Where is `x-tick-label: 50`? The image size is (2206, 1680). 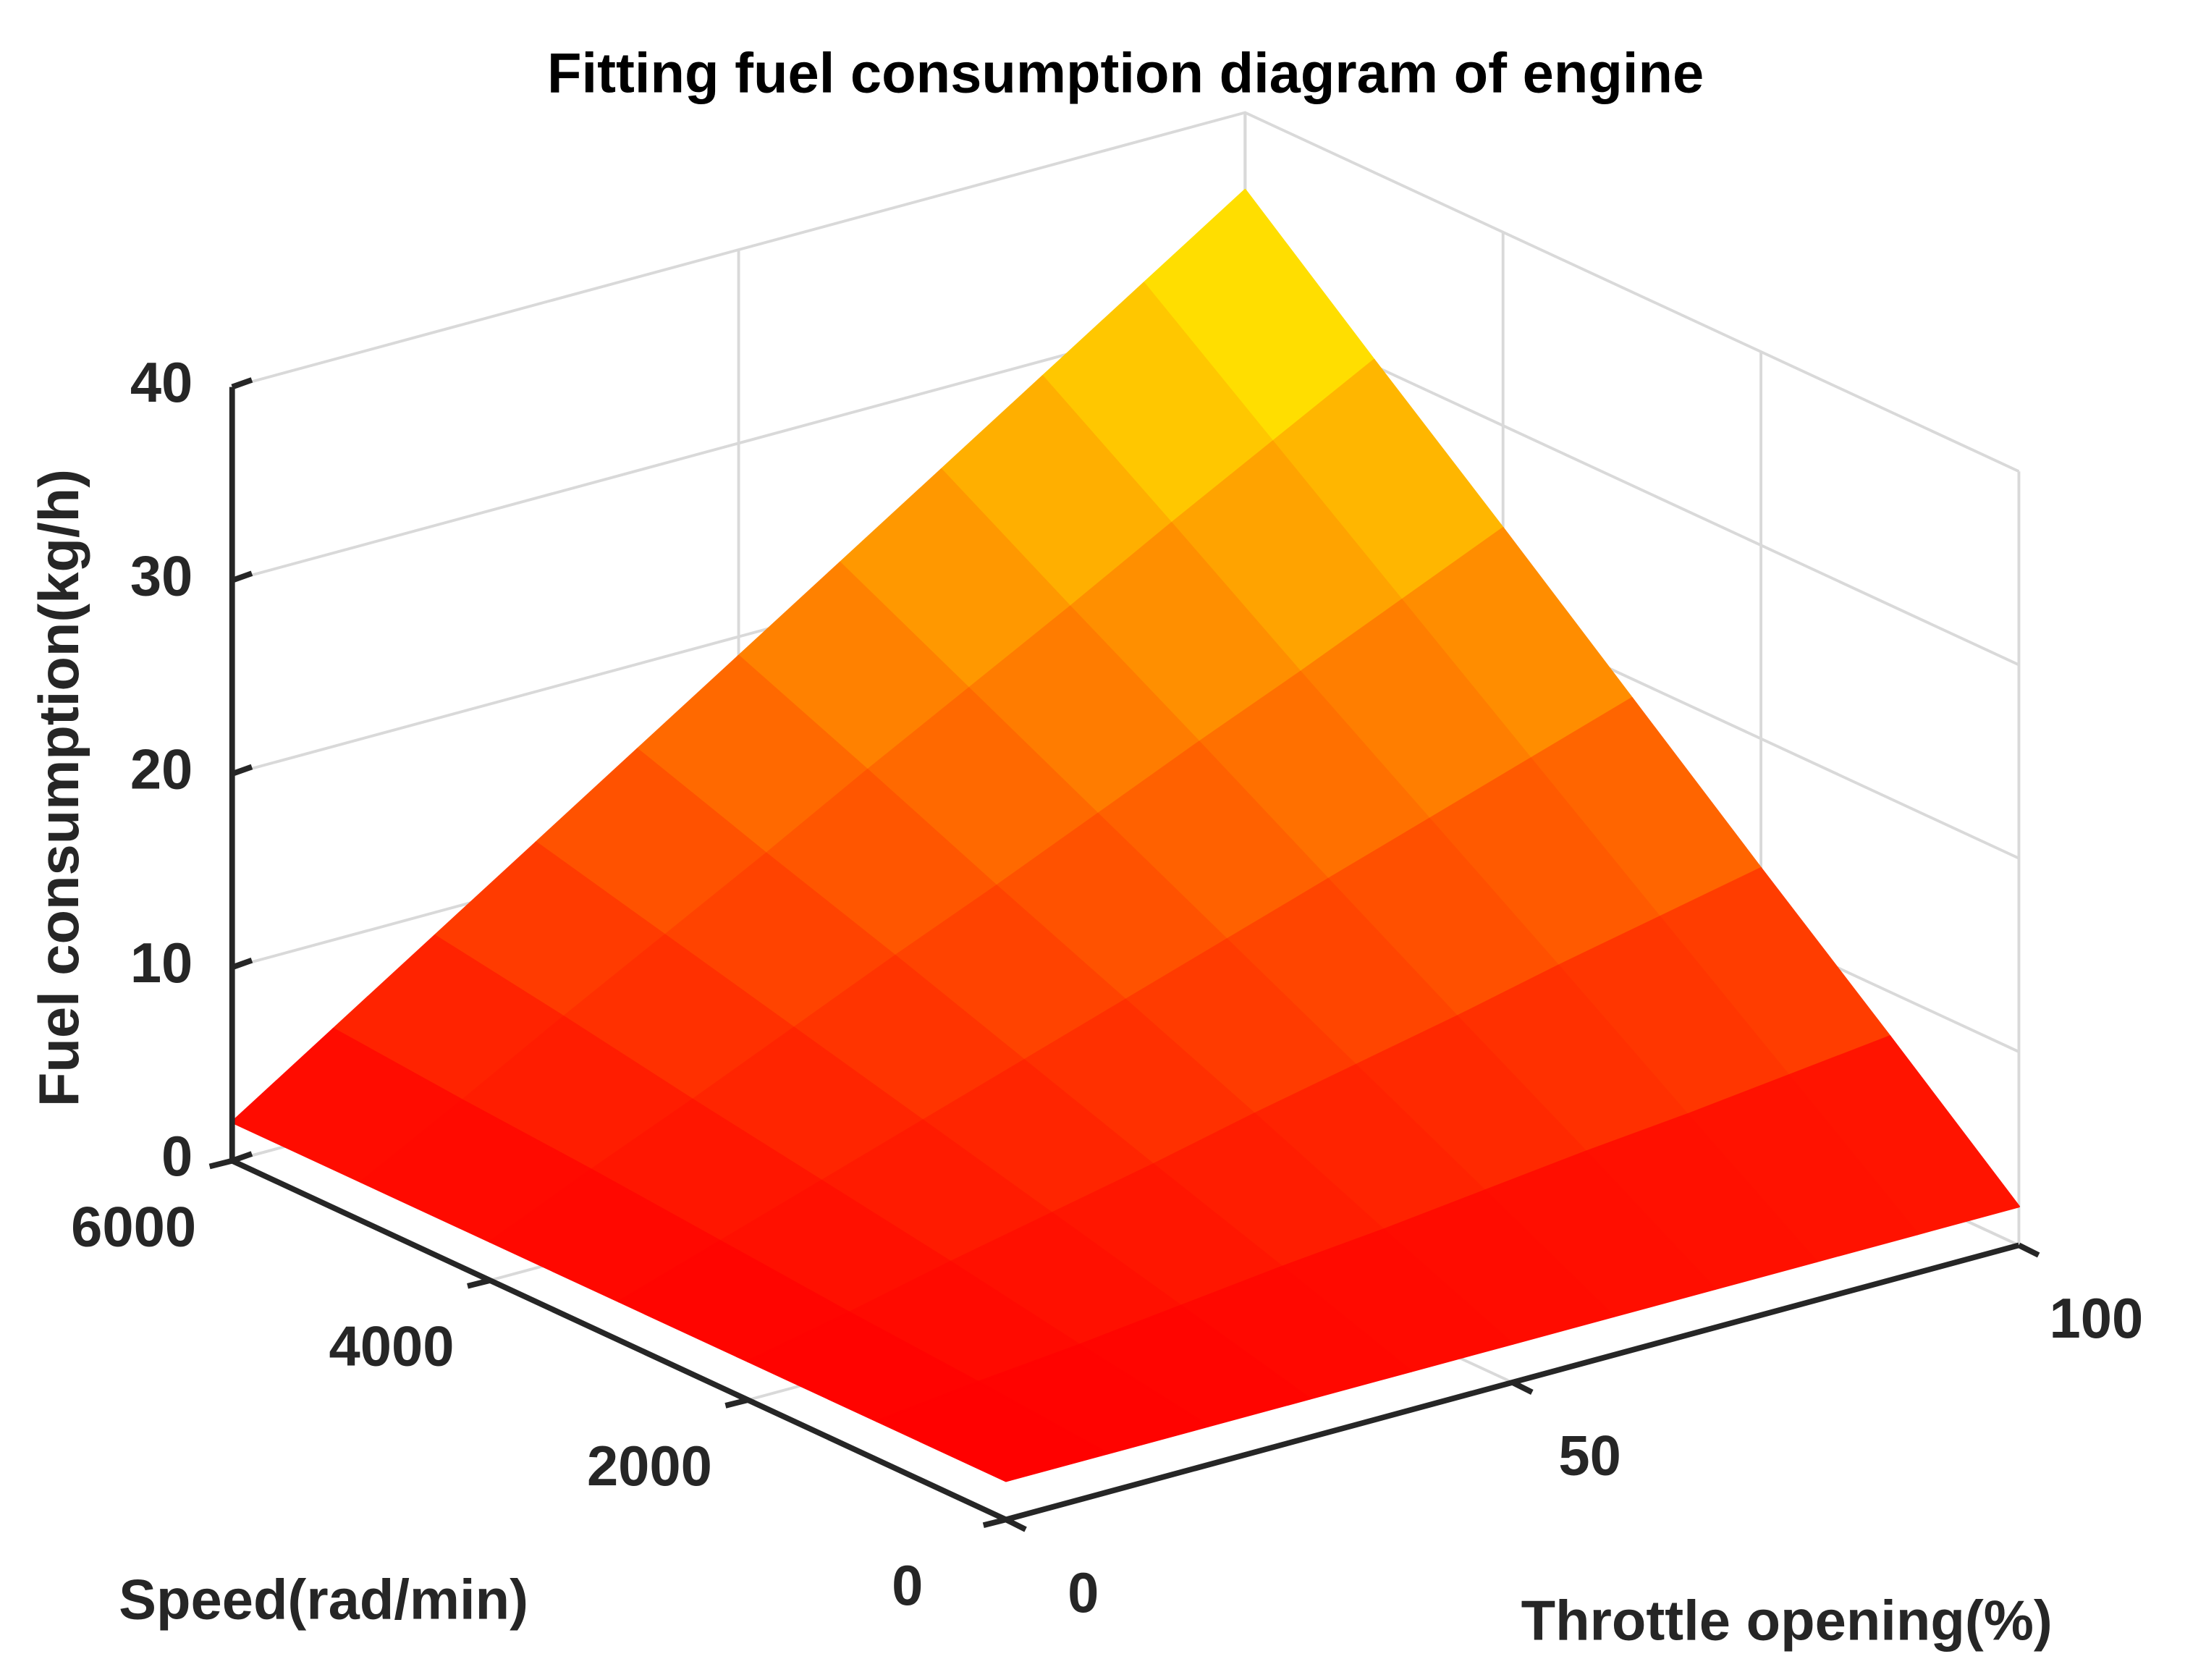
x-tick-label: 50 is located at coordinates (1589, 1455).